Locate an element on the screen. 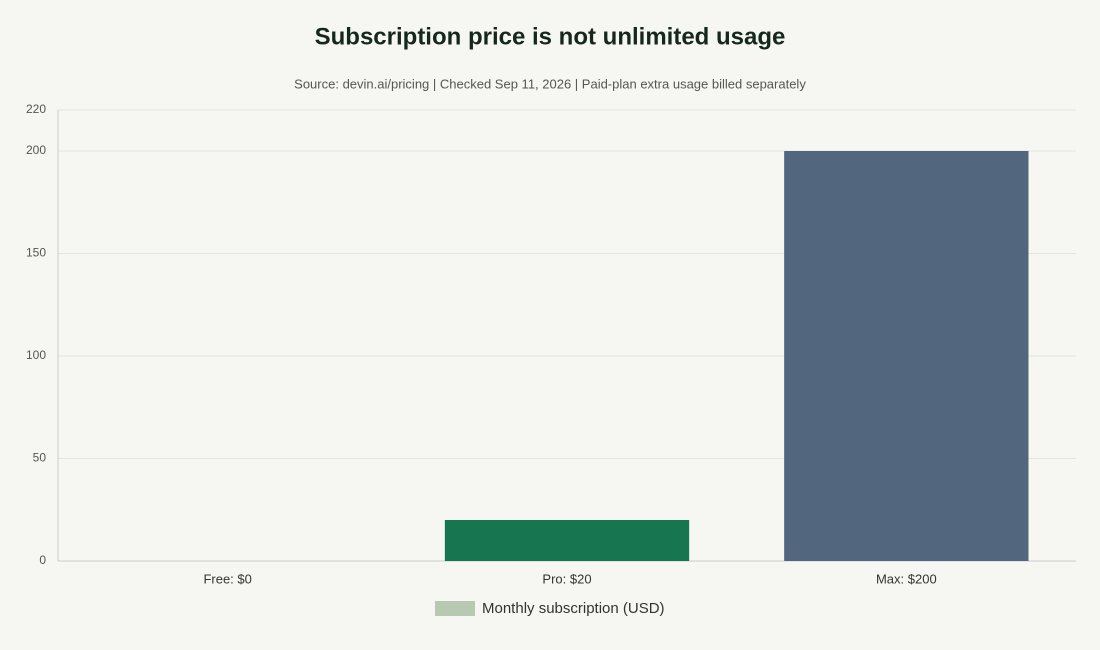  y-tick-label: 200 is located at coordinates (36, 150).